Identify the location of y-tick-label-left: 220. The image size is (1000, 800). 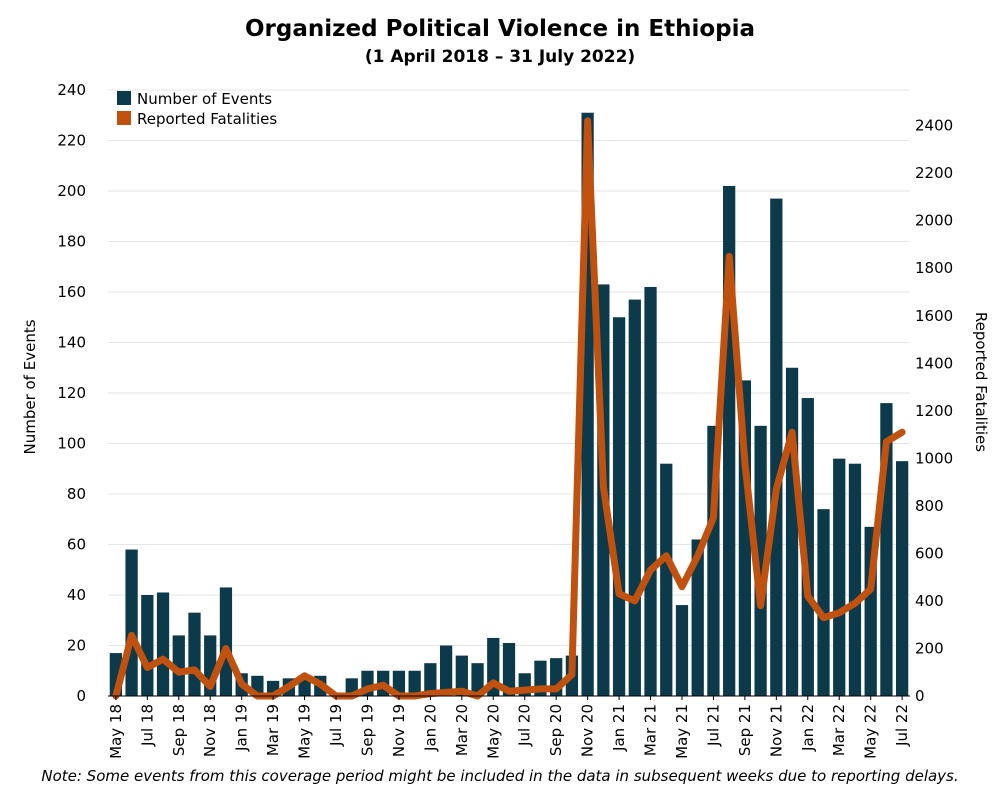
(71, 141).